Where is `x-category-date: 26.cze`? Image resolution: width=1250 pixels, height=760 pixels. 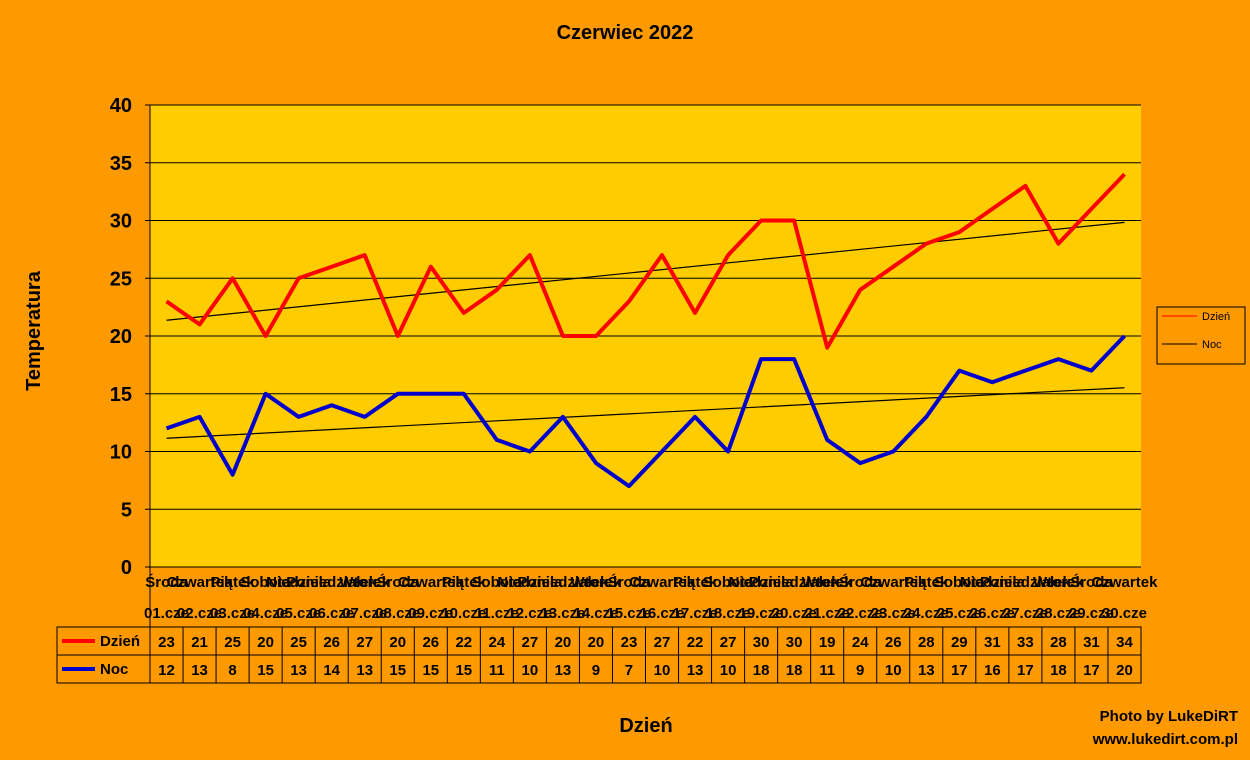
x-category-date: 26.cze is located at coordinates (992, 613).